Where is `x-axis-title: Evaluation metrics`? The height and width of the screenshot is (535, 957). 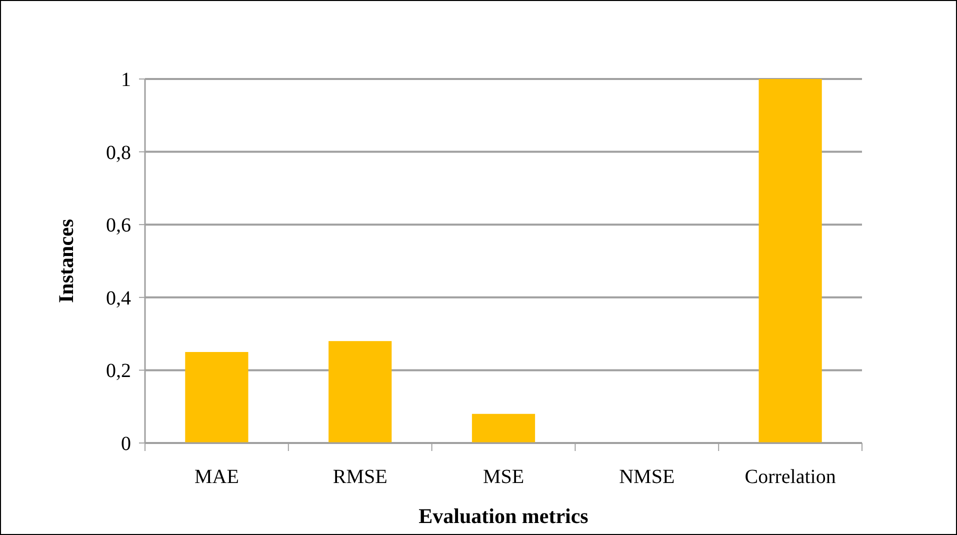 x-axis-title: Evaluation metrics is located at coordinates (503, 516).